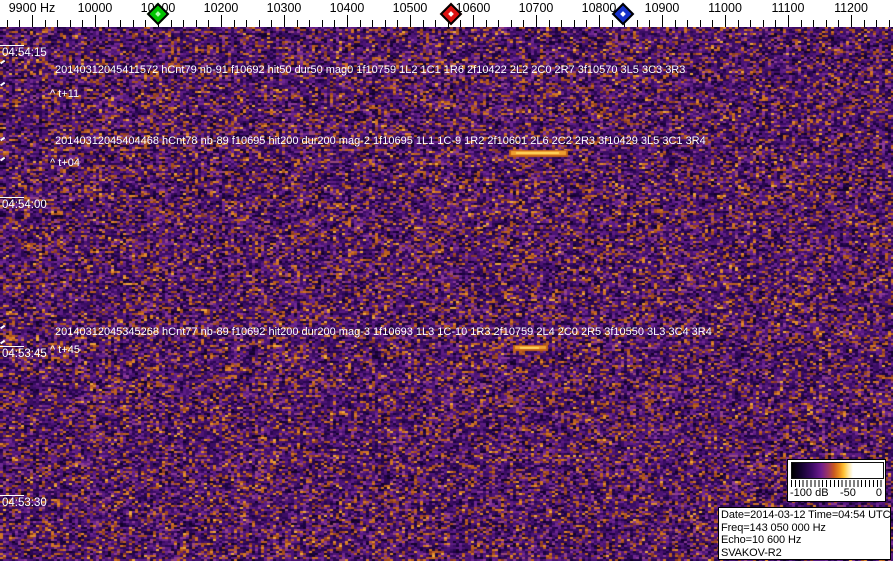 This screenshot has height=561, width=893. What do you see at coordinates (773, 527) in the screenshot?
I see `info-line: Freq=143 050 000 Hz` at bounding box center [773, 527].